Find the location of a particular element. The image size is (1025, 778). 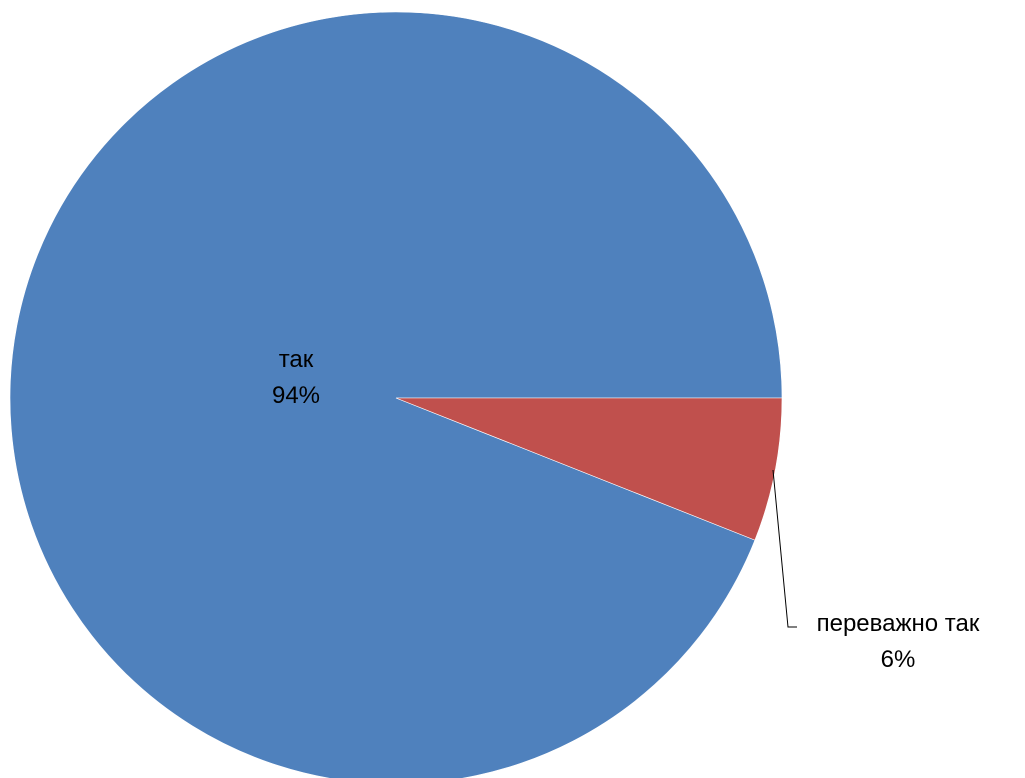

data-label-perevazhno-tak-percent: 6% is located at coordinates (898, 659).